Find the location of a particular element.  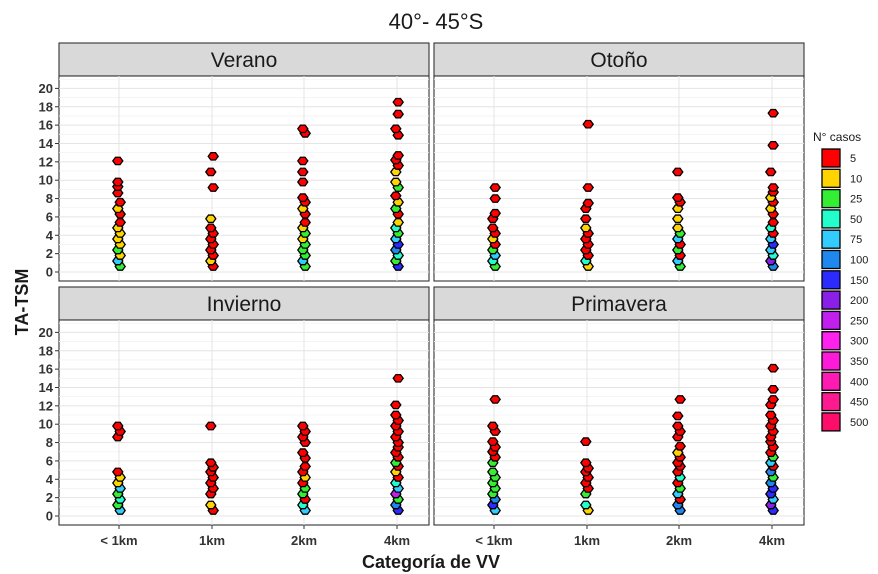

strip-label-verano: Verano is located at coordinates (244, 60).